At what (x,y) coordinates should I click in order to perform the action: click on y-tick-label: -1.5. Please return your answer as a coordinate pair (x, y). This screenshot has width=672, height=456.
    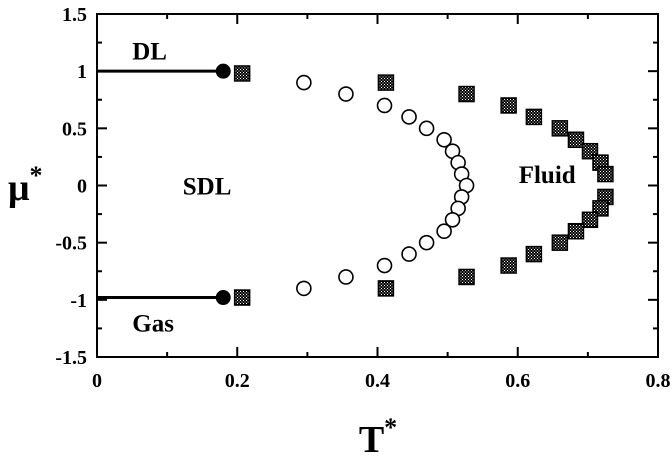
    Looking at the image, I should click on (71, 358).